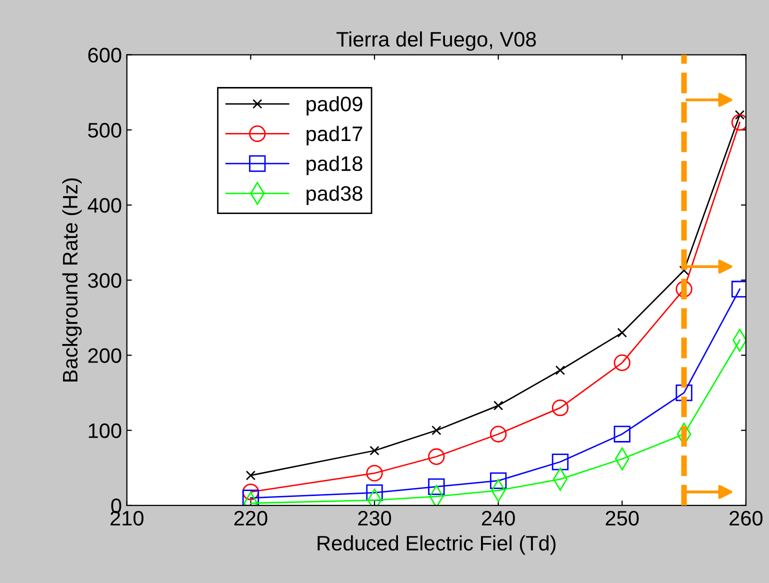  I want to click on x-tick-label: 240, so click(498, 518).